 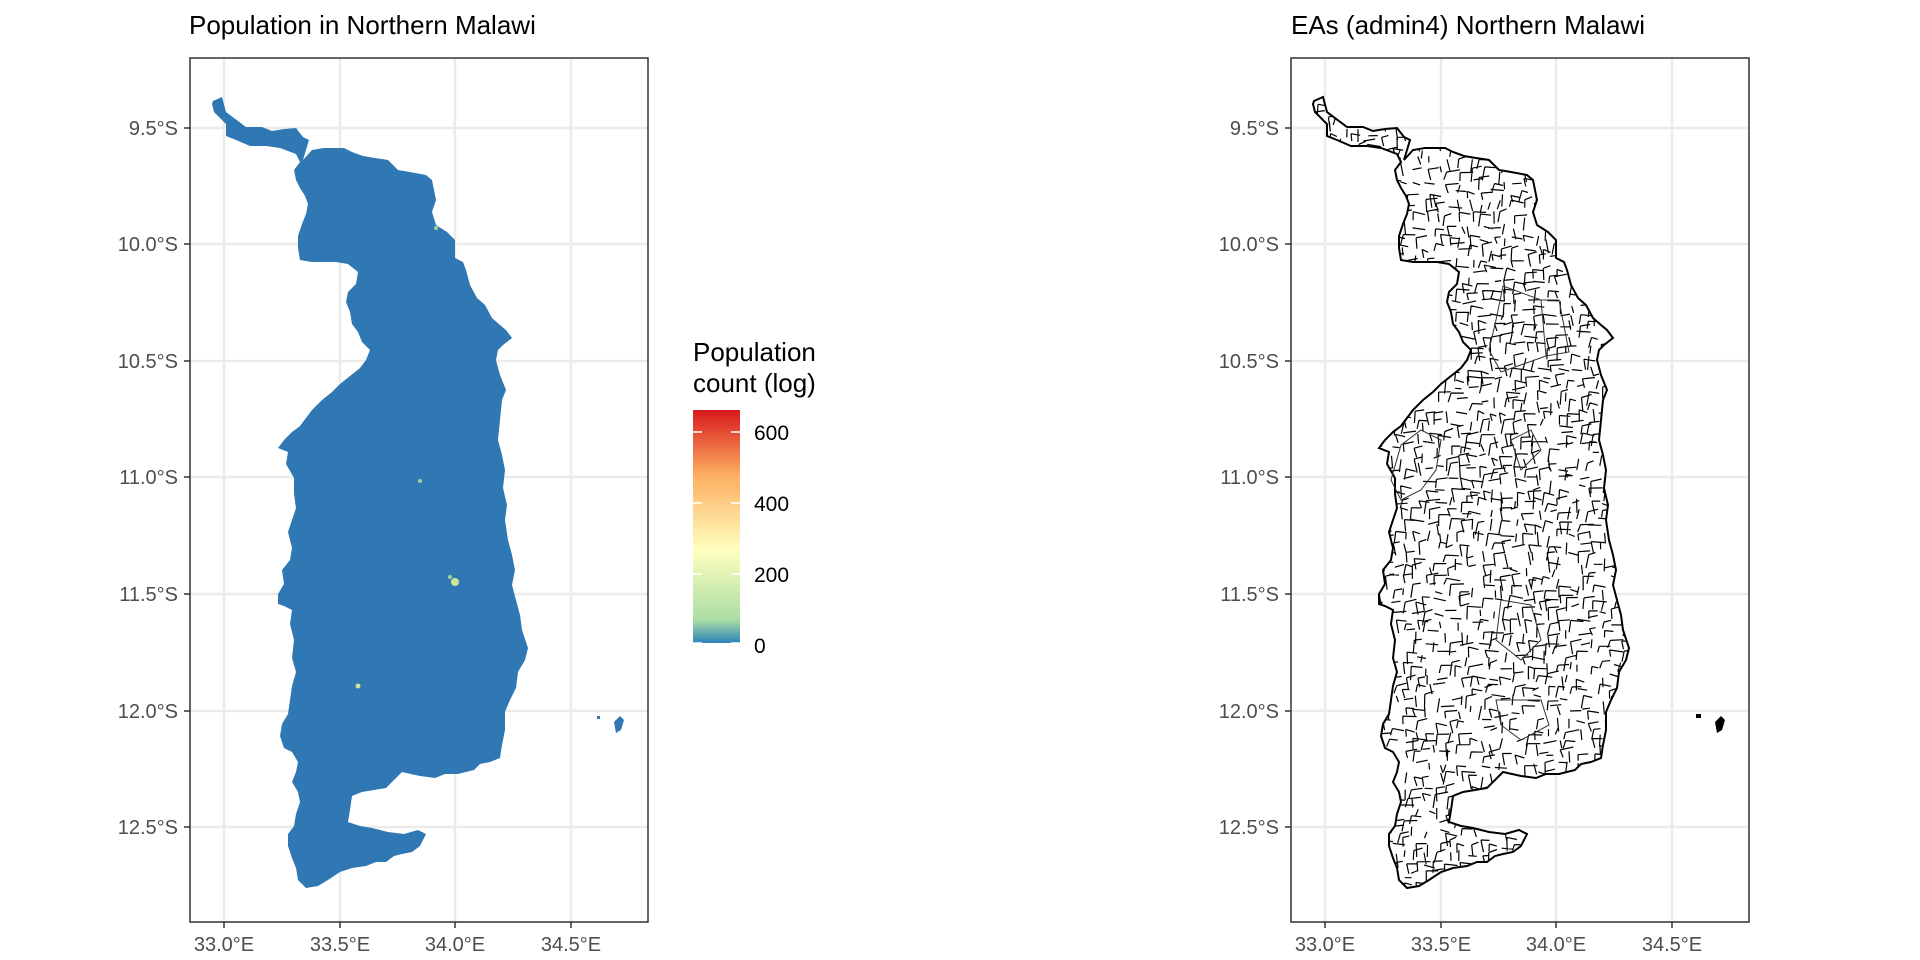 What do you see at coordinates (754, 352) in the screenshot?
I see `legend-title-line1: Population` at bounding box center [754, 352].